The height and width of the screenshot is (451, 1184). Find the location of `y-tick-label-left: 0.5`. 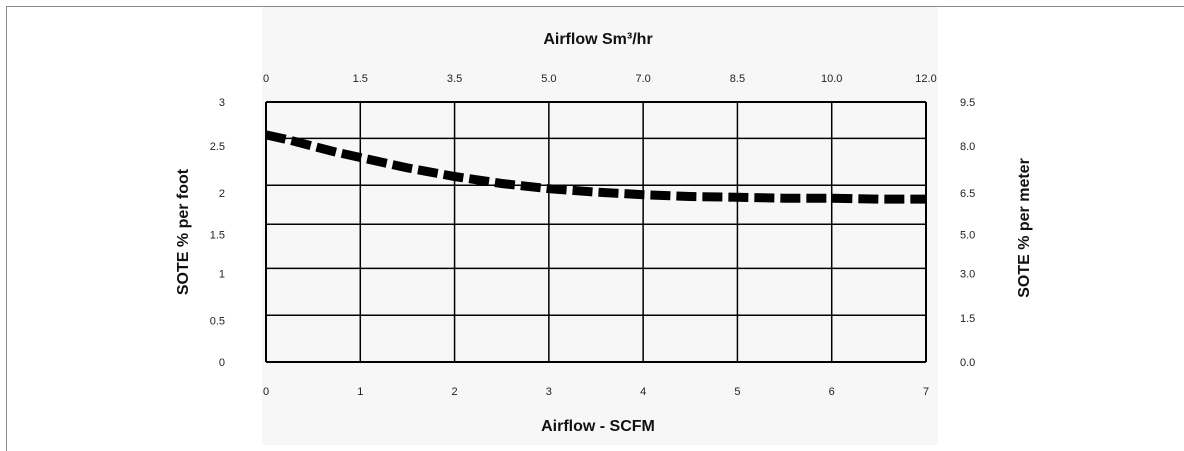

y-tick-label-left: 0.5 is located at coordinates (217, 321).